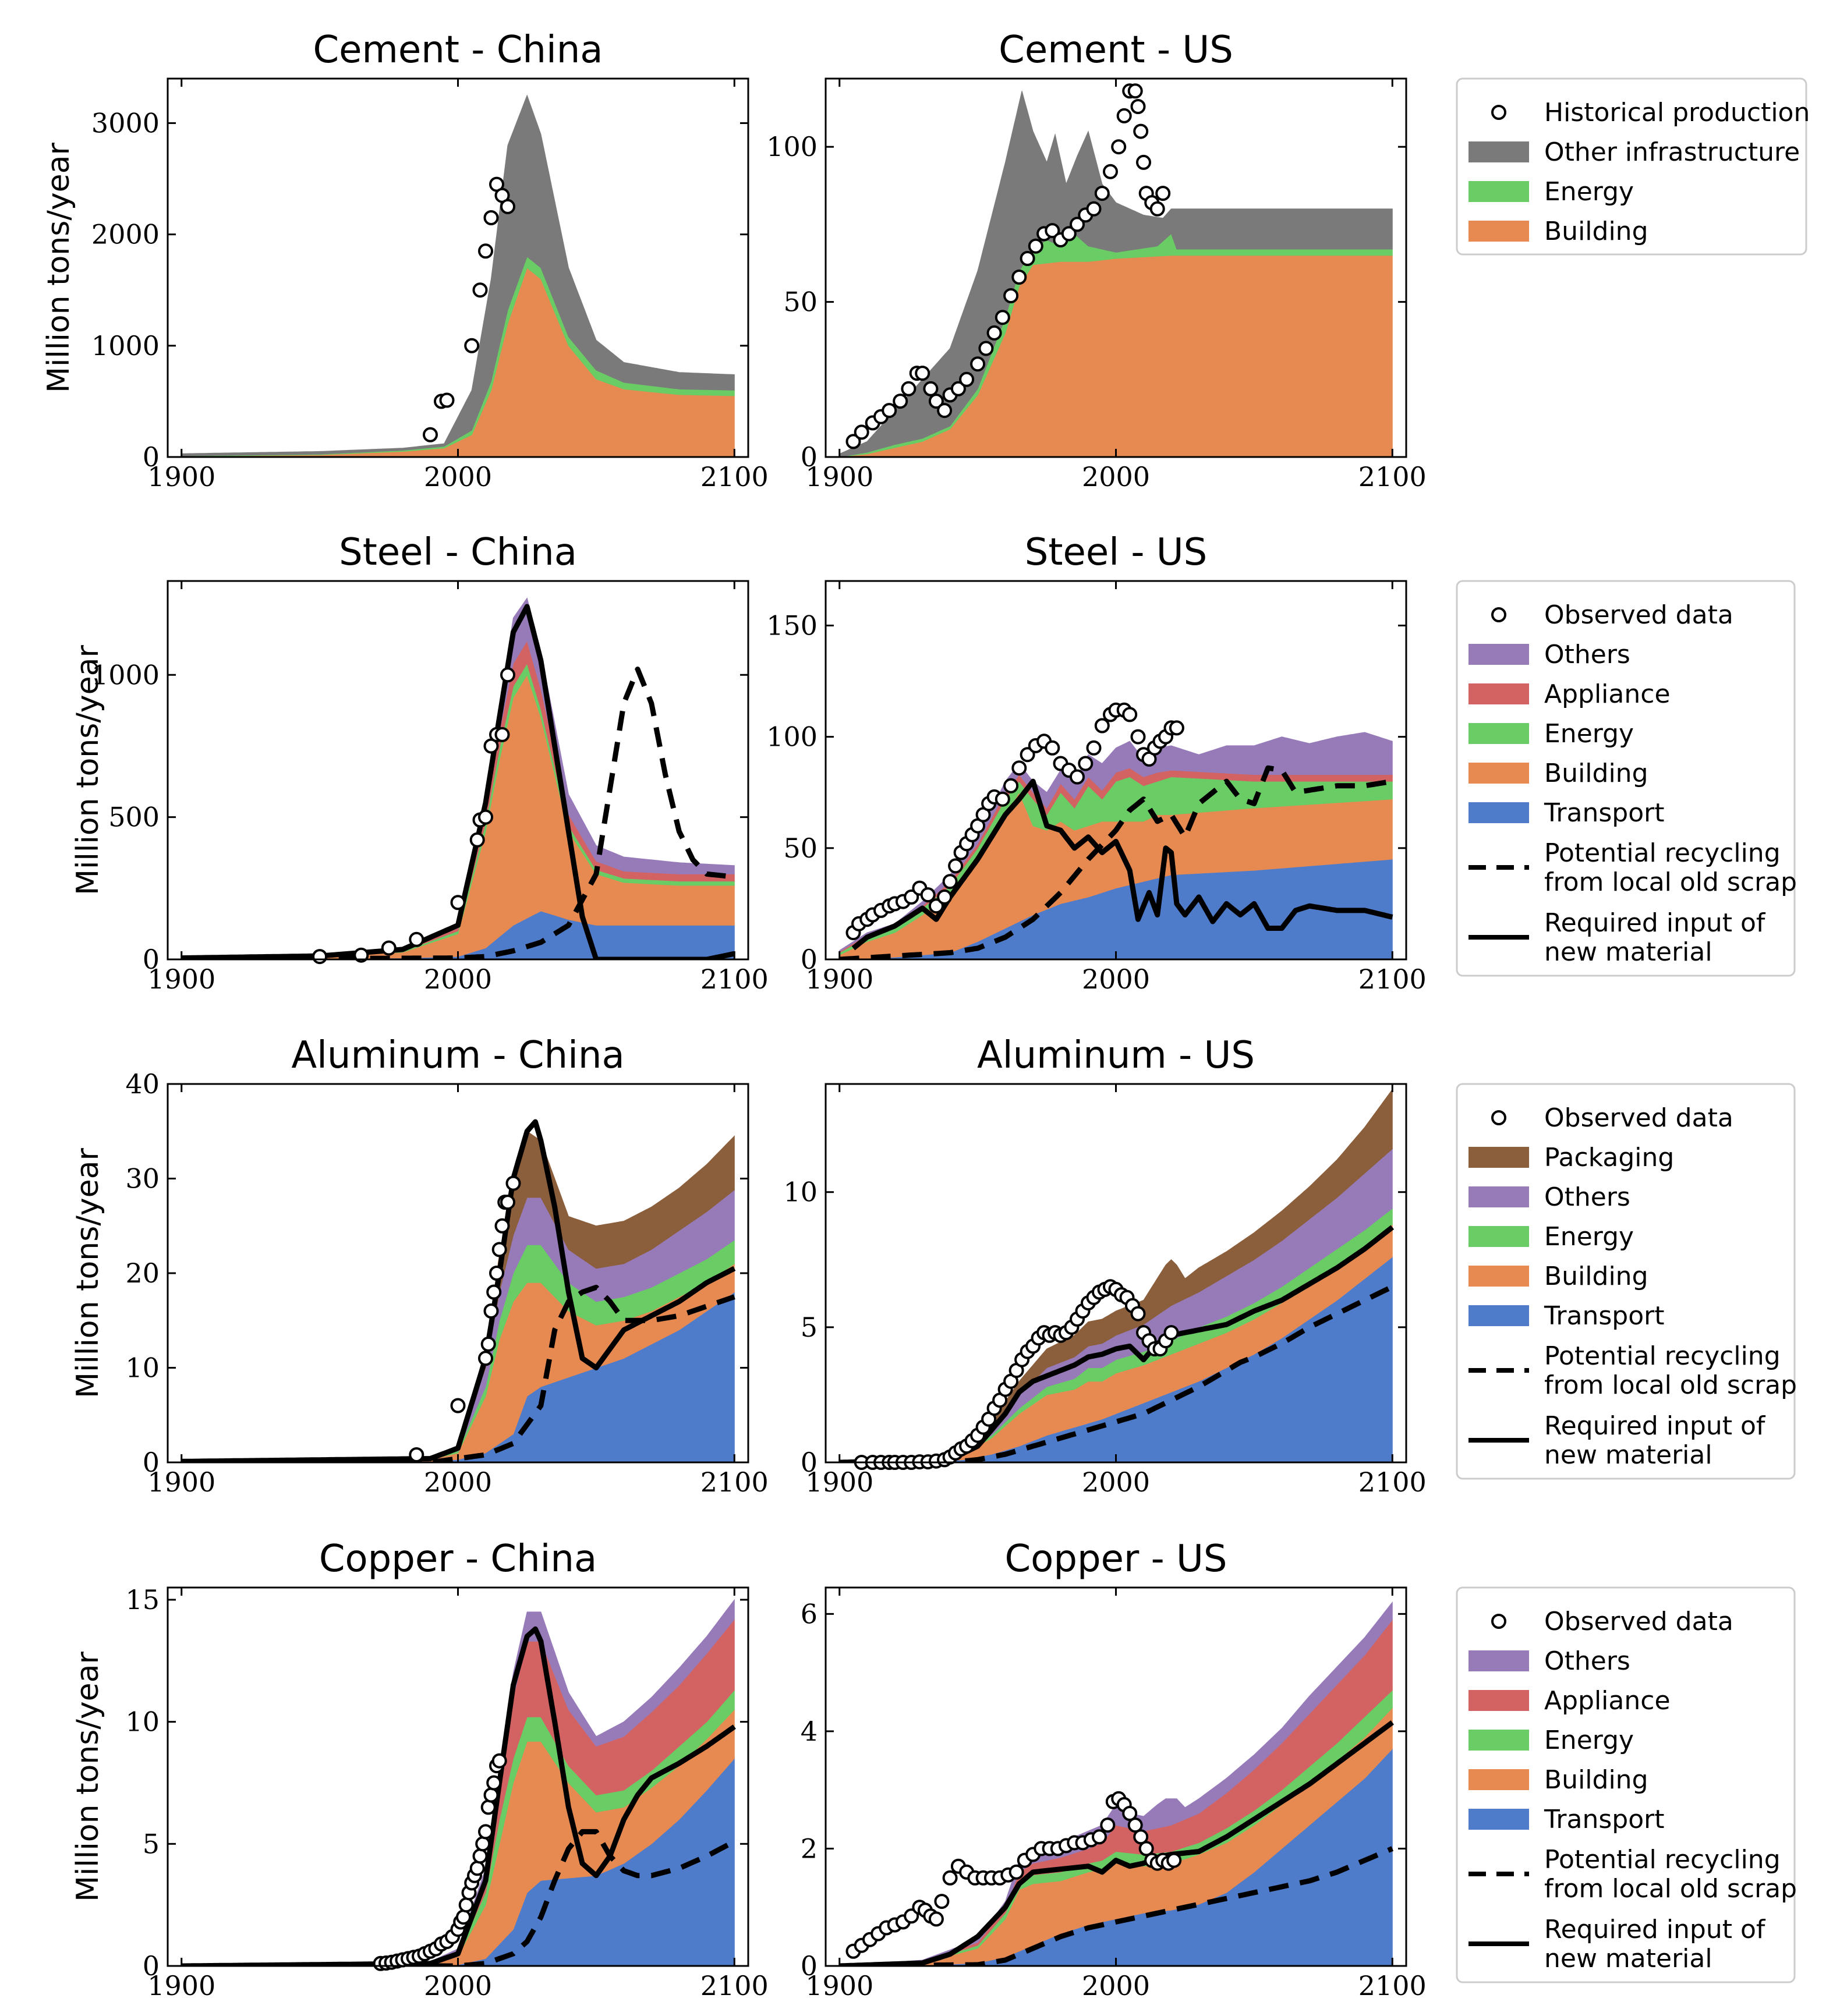 This screenshot has height=2016, width=1833. What do you see at coordinates (457, 1055) in the screenshot?
I see `panel-title: Aluminum - China` at bounding box center [457, 1055].